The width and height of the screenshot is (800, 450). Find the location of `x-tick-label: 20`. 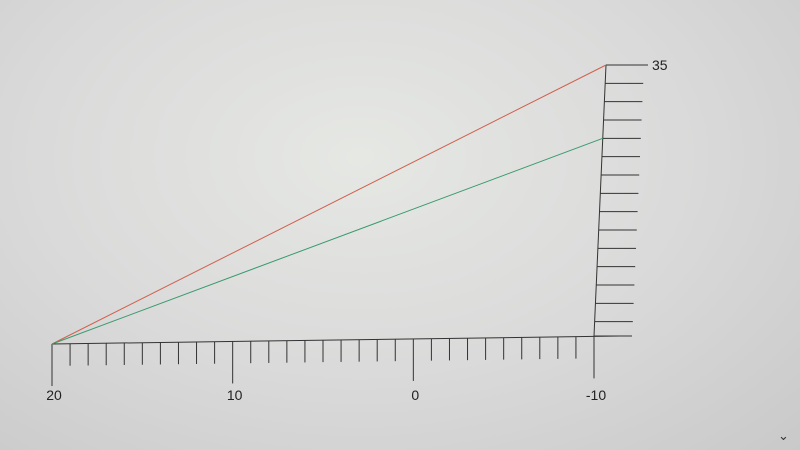

x-tick-label: 20 is located at coordinates (54, 395).